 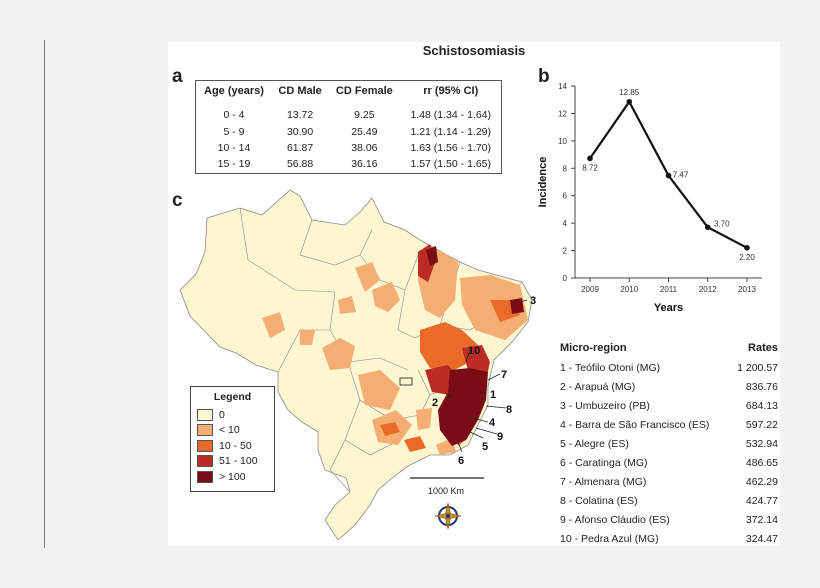 I want to click on micro-region-row: 3 - Umbuzeiro (PB) 684.13, so click(x=669, y=405).